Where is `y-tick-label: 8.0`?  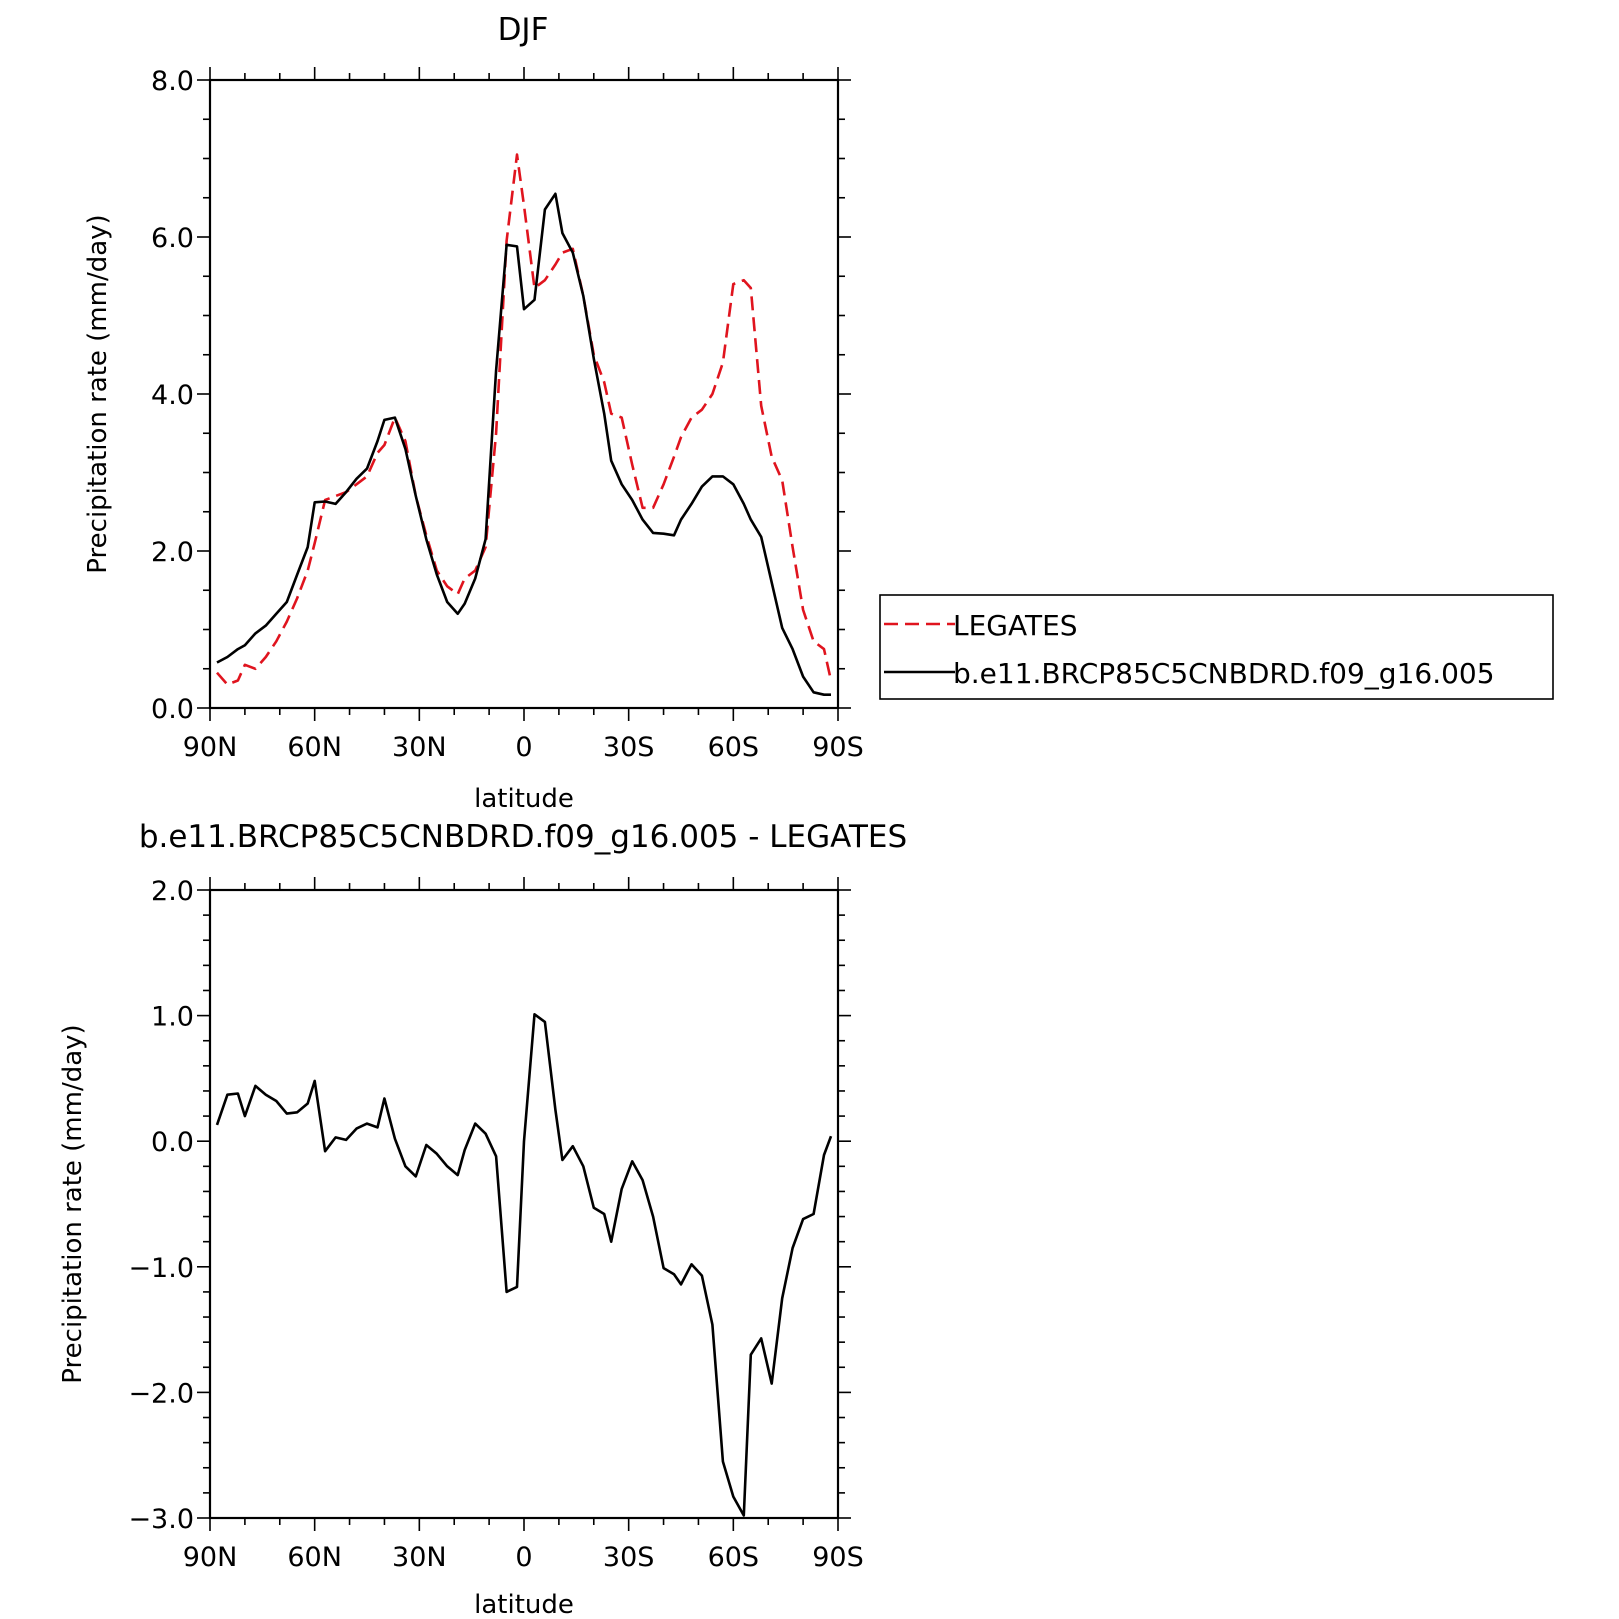 y-tick-label: 8.0 is located at coordinates (172, 81).